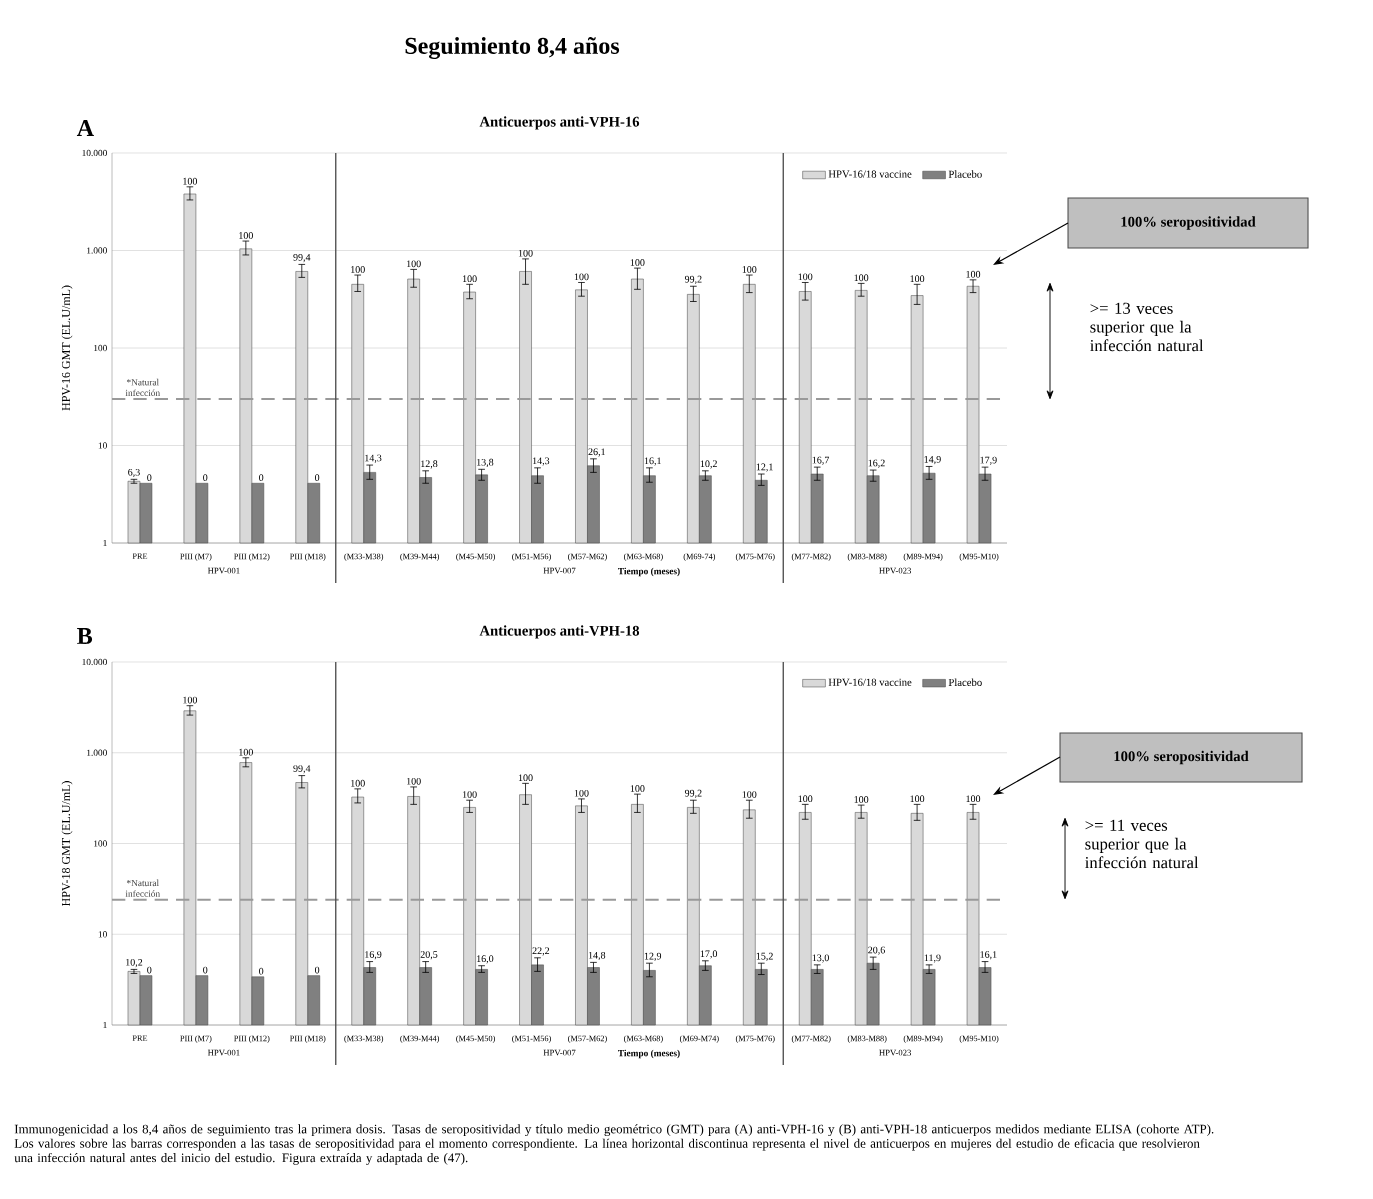 The width and height of the screenshot is (1373, 1199). Describe the element at coordinates (597, 956) in the screenshot. I see `annotation: 14,8` at that location.